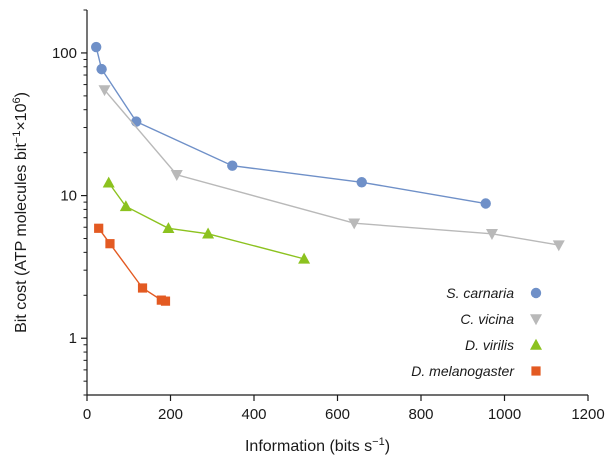 The height and width of the screenshot is (463, 611). I want to click on x-tick-label: 600, so click(337, 414).